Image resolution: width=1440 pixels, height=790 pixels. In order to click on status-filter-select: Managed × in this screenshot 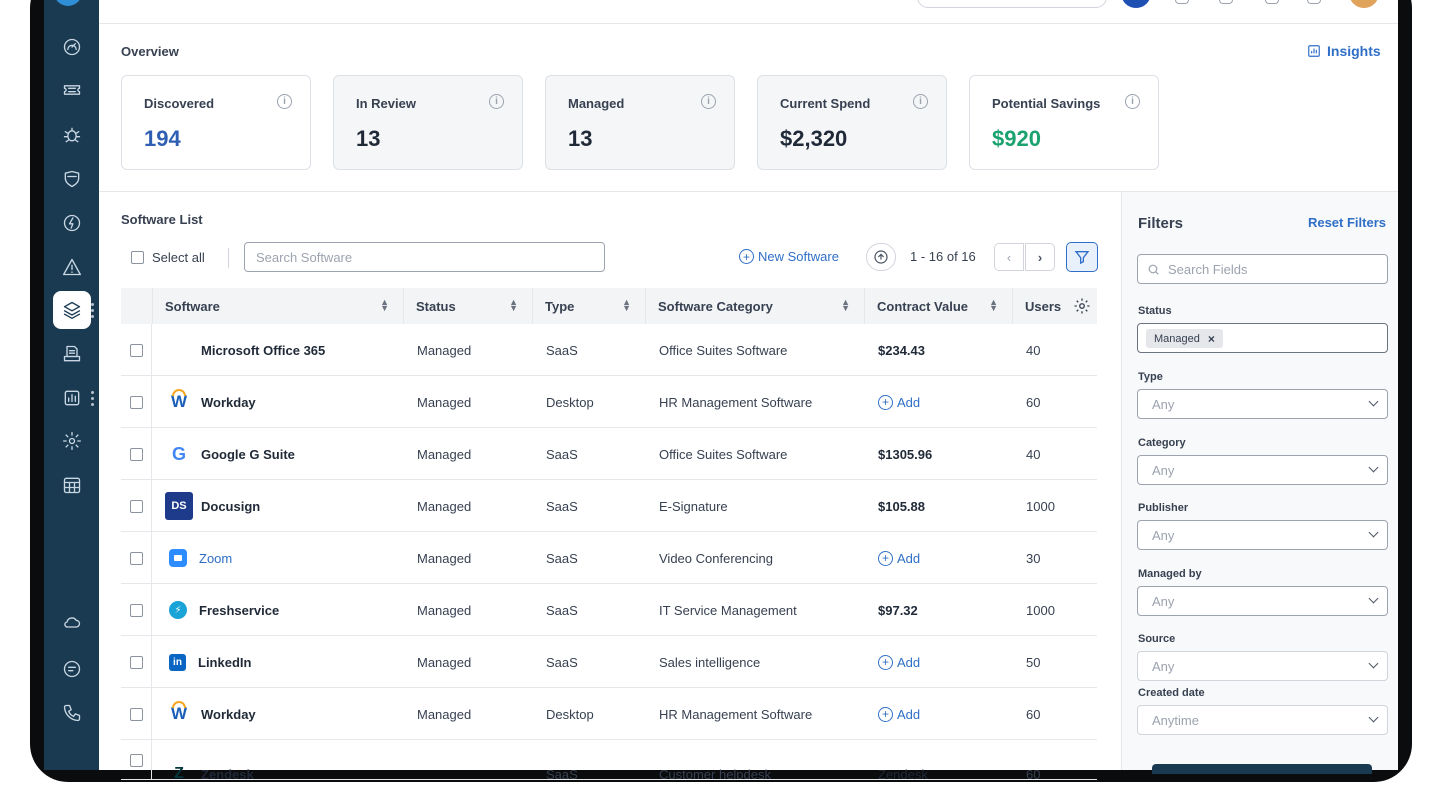, I will do `click(1262, 338)`.